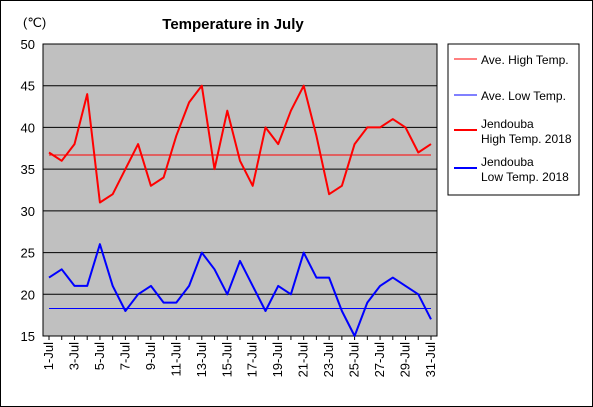 The width and height of the screenshot is (593, 407). Describe the element at coordinates (201, 360) in the screenshot. I see `x-tick-label: 13-Jul` at that location.